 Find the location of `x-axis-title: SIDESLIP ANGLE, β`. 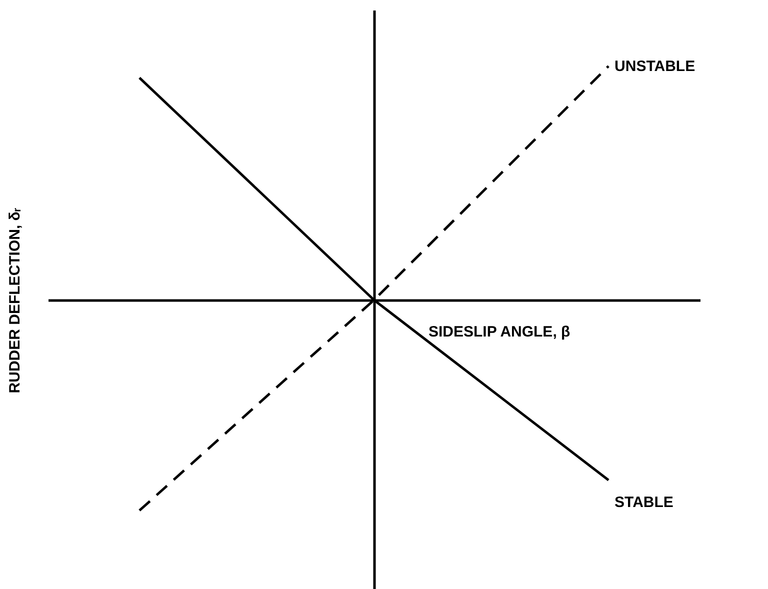

x-axis-title: SIDESLIP ANGLE, β is located at coordinates (499, 332).